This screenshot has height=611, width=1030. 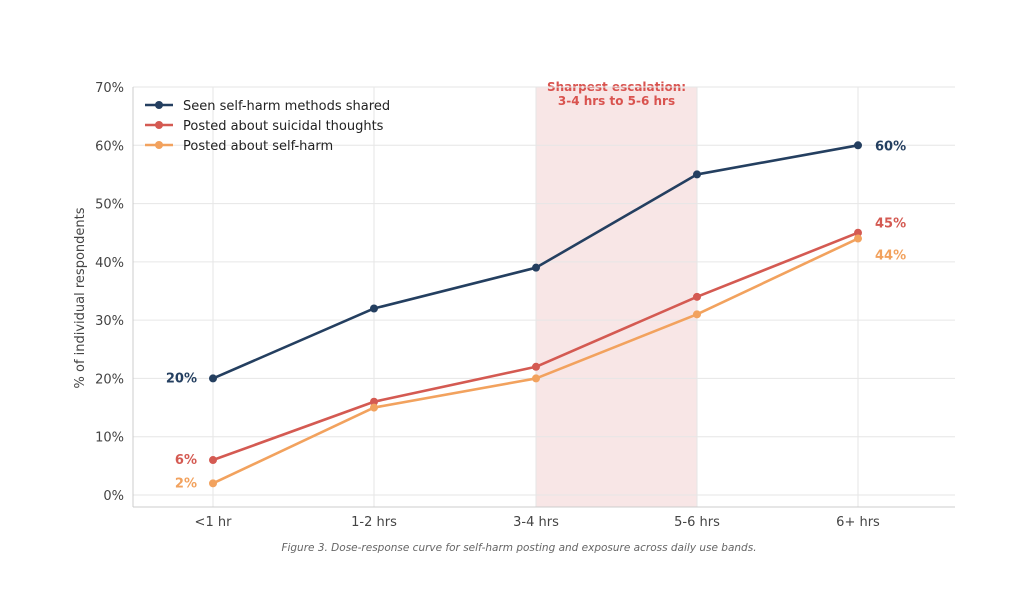 What do you see at coordinates (890, 256) in the screenshot?
I see `end-value-label: 44%` at bounding box center [890, 256].